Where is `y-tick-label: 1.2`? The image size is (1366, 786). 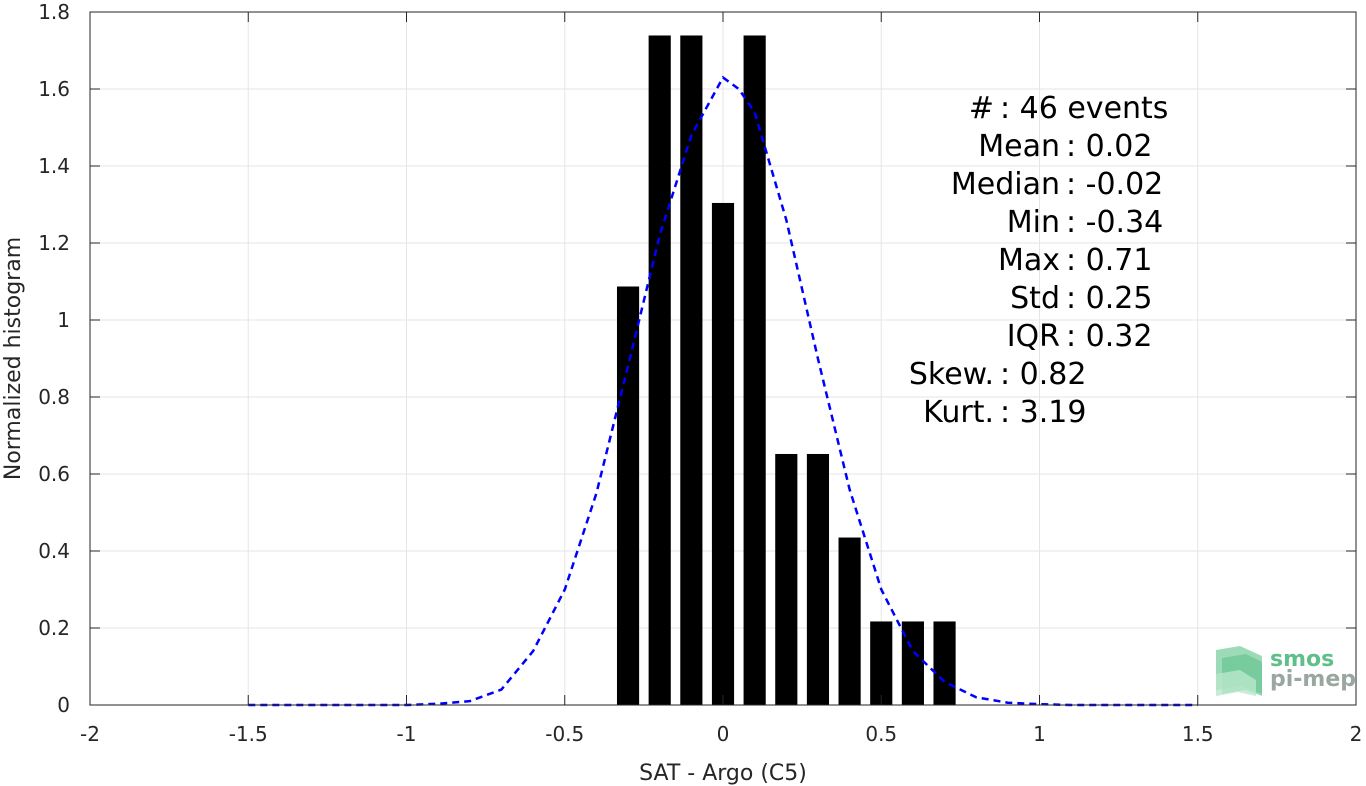 y-tick-label: 1.2 is located at coordinates (54, 243).